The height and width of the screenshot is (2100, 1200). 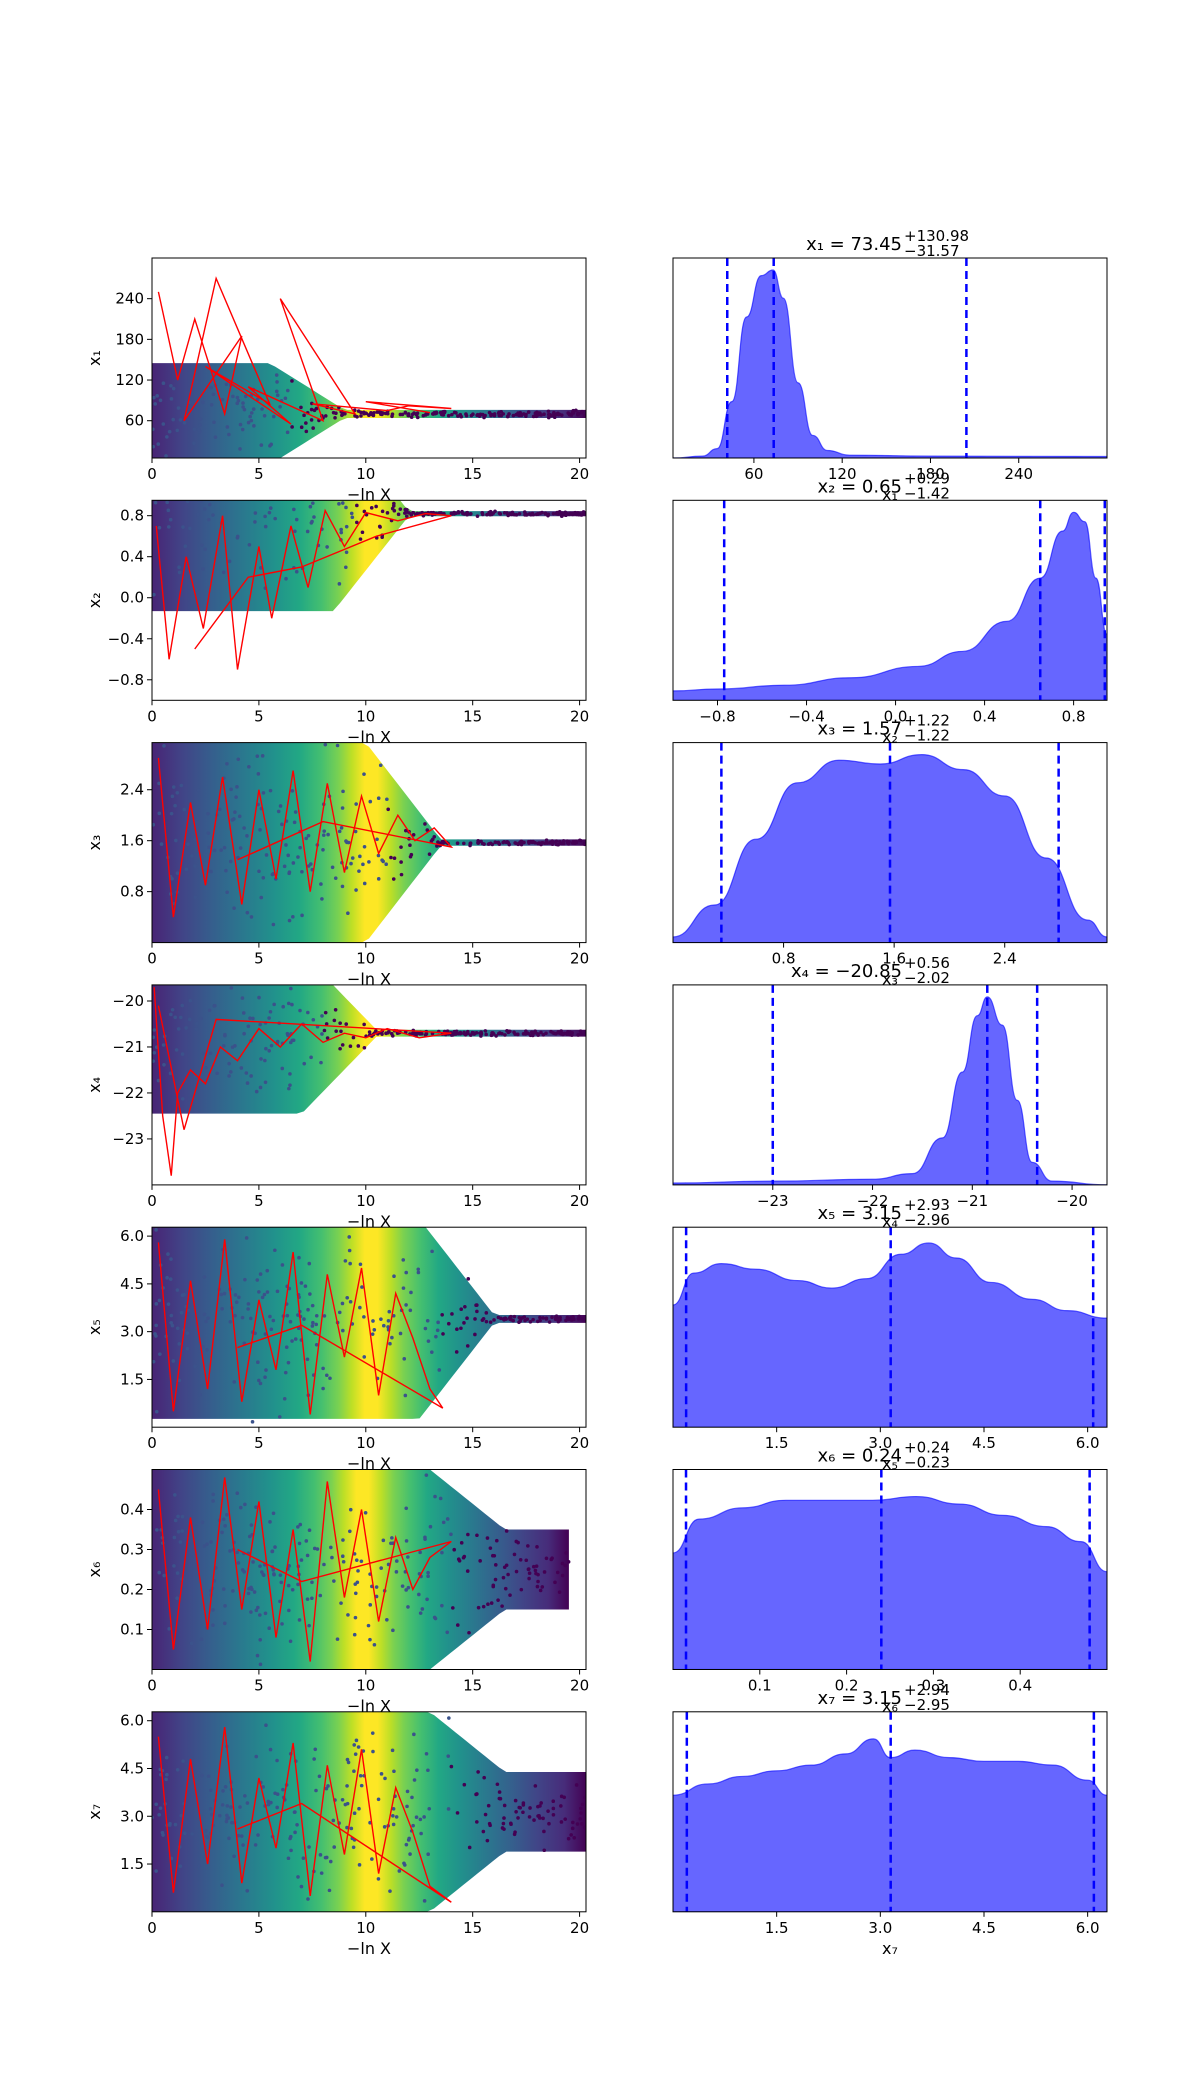 I want to click on x-tick-label: 0.1, so click(x=760, y=1686).